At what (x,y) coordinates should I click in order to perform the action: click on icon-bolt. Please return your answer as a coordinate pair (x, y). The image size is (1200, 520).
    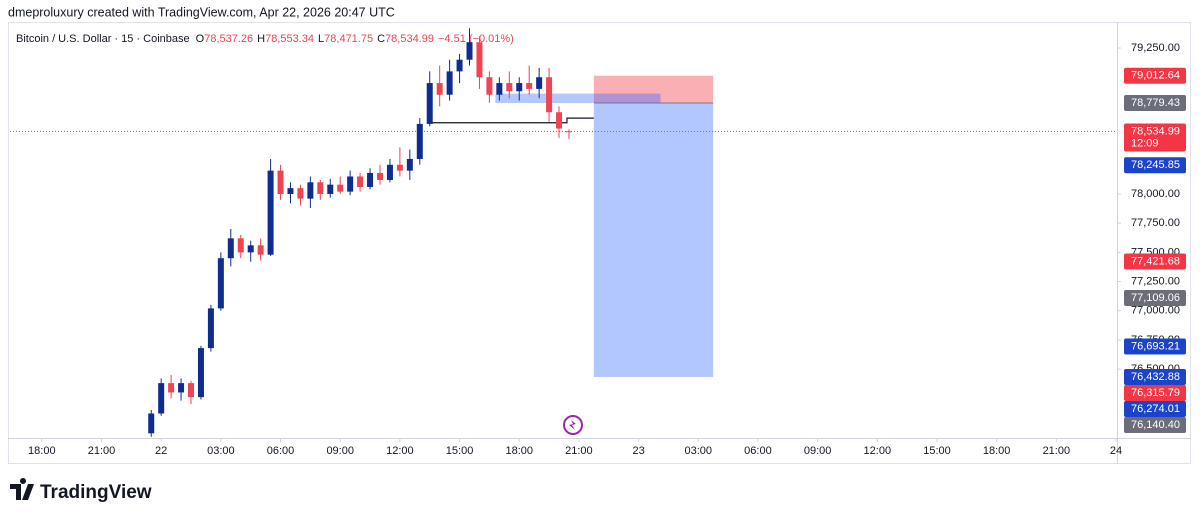
    Looking at the image, I should click on (572, 425).